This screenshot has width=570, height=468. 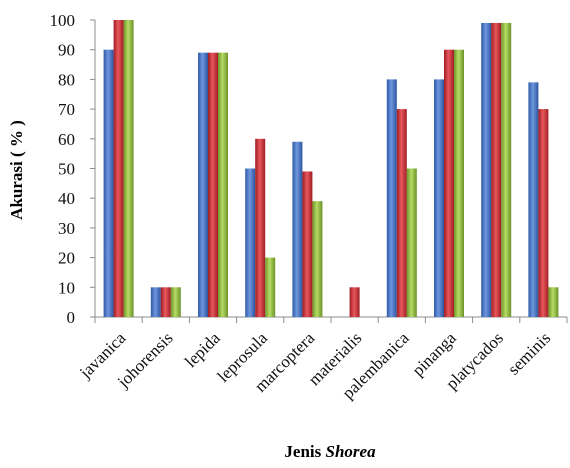 I want to click on y-tick-label: 20, so click(x=66, y=258).